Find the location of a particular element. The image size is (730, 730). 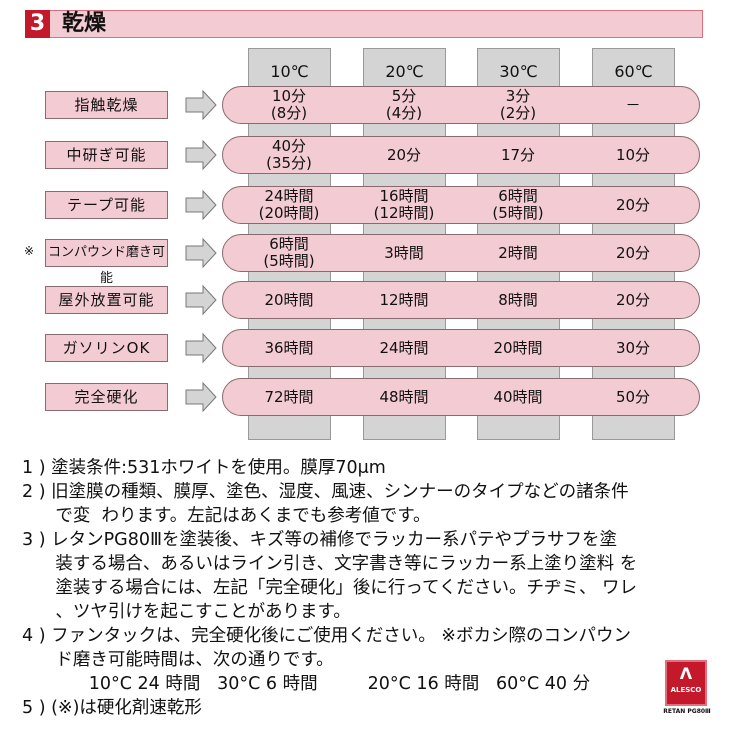

value-text: 30分 is located at coordinates (633, 347).